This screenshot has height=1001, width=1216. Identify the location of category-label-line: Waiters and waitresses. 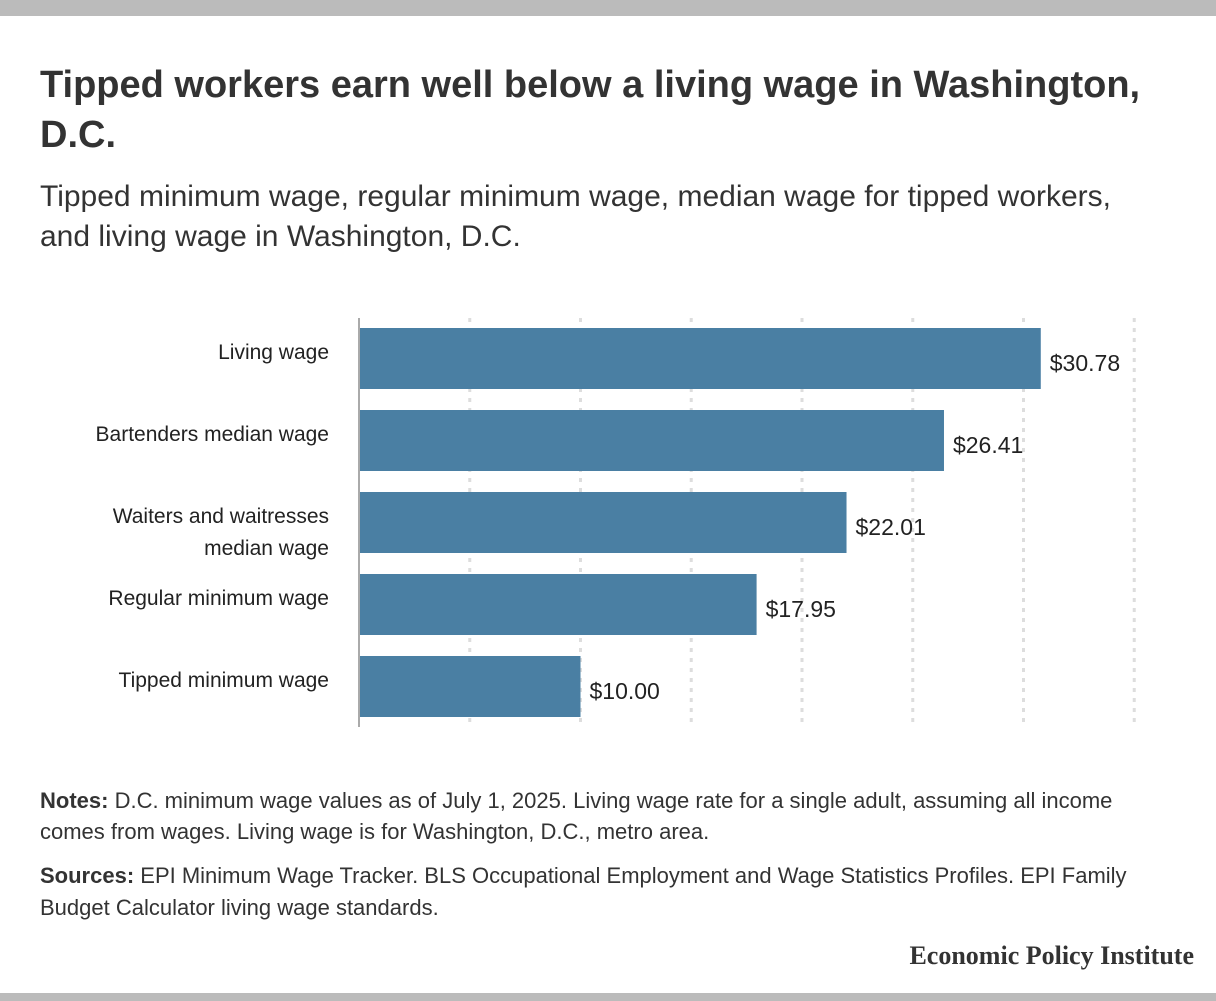
(221, 516).